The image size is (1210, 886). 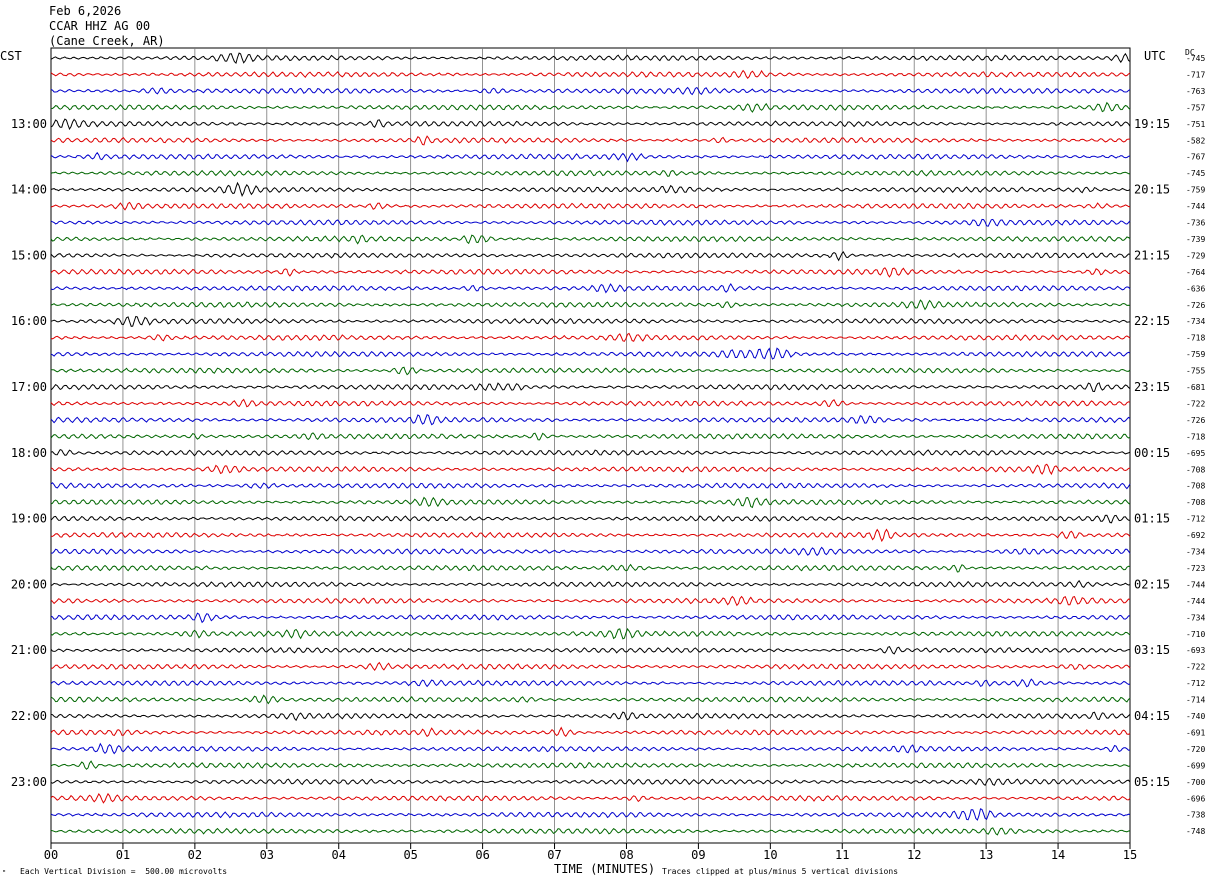 I want to click on right-hour-label: 04:15, so click(x=1152, y=716).